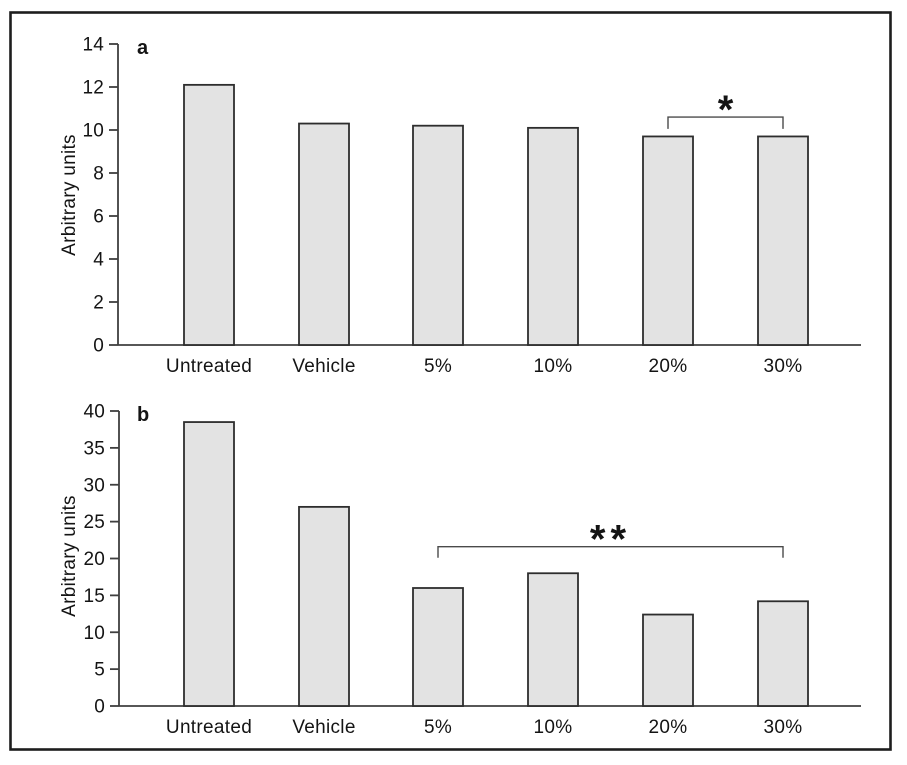  What do you see at coordinates (94, 448) in the screenshot?
I see `y-tick-label: 35` at bounding box center [94, 448].